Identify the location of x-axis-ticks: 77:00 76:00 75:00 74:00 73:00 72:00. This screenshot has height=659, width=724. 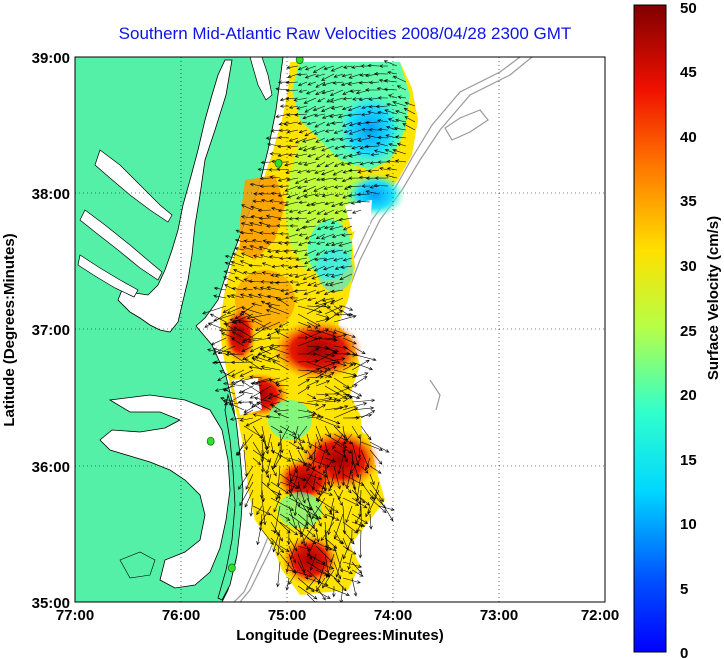
(337, 615).